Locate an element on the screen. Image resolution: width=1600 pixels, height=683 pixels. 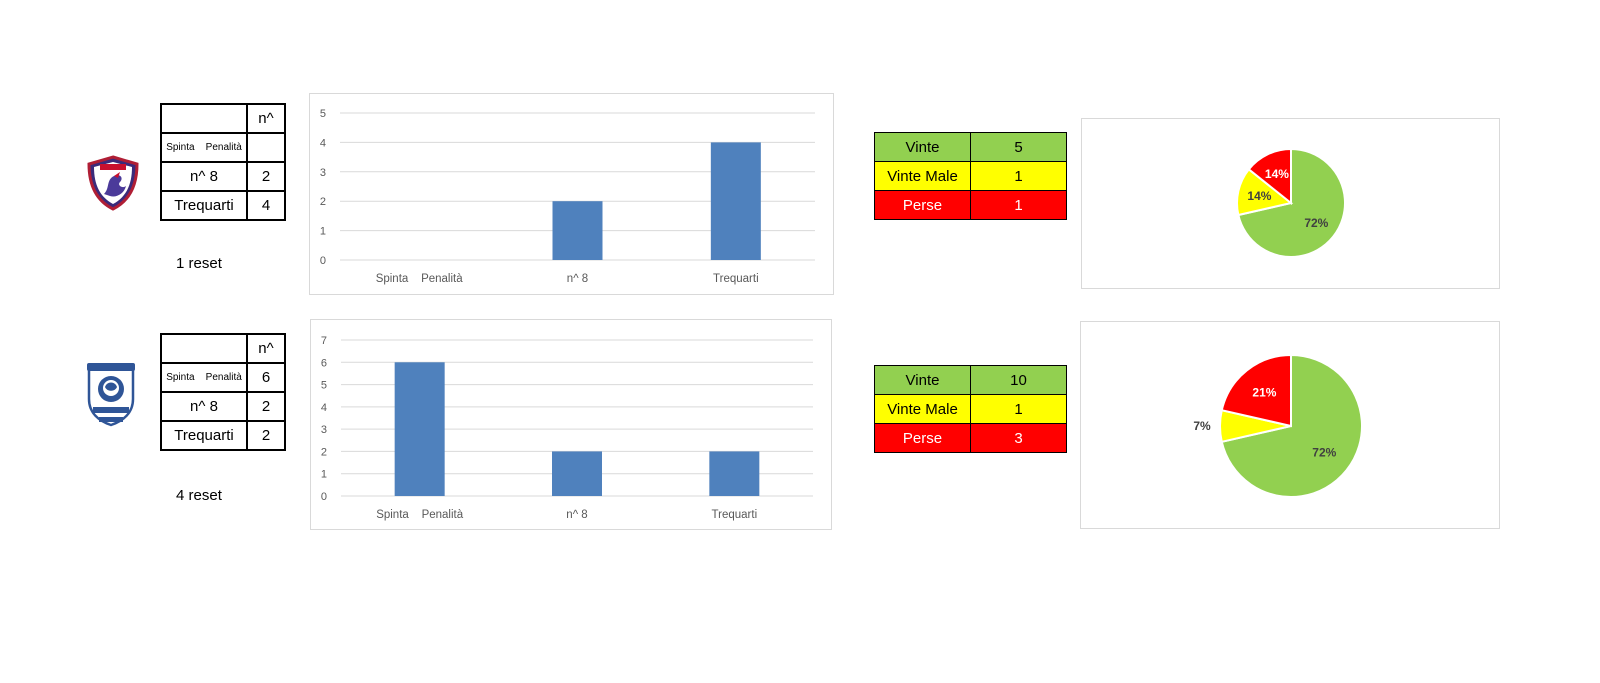
pie-chart-2: 72% 7% 21% is located at coordinates (1290, 425).